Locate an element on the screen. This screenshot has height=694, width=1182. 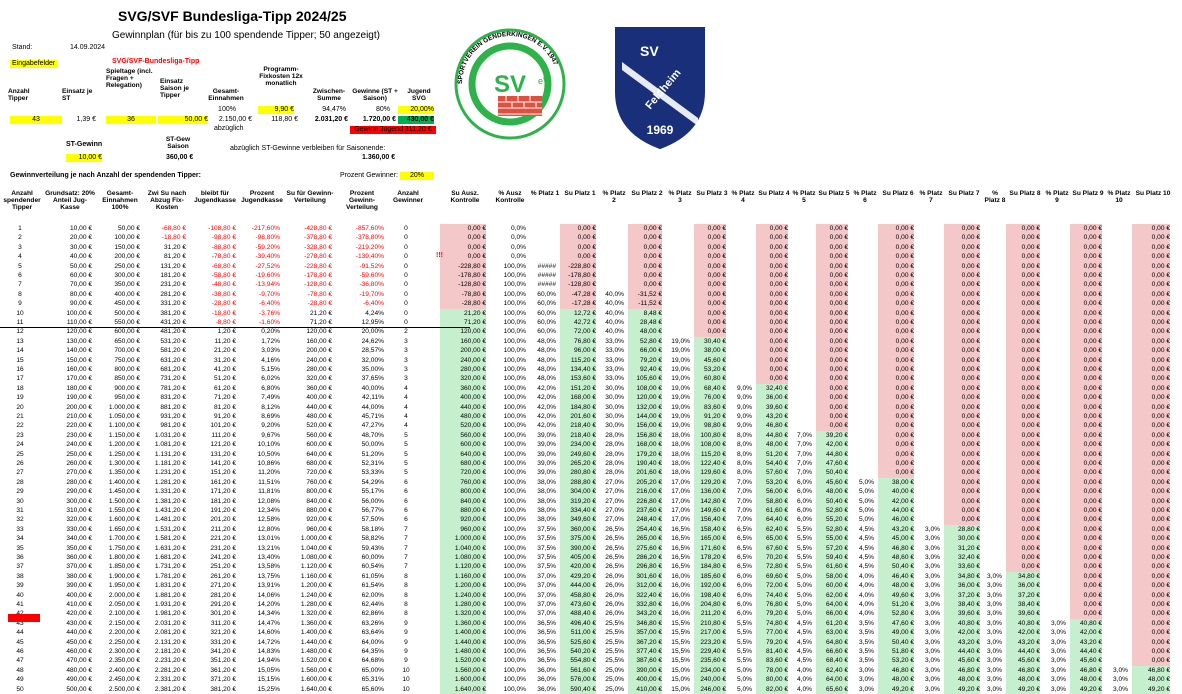
cell-s6: 49,60 € is located at coordinates (896, 595).